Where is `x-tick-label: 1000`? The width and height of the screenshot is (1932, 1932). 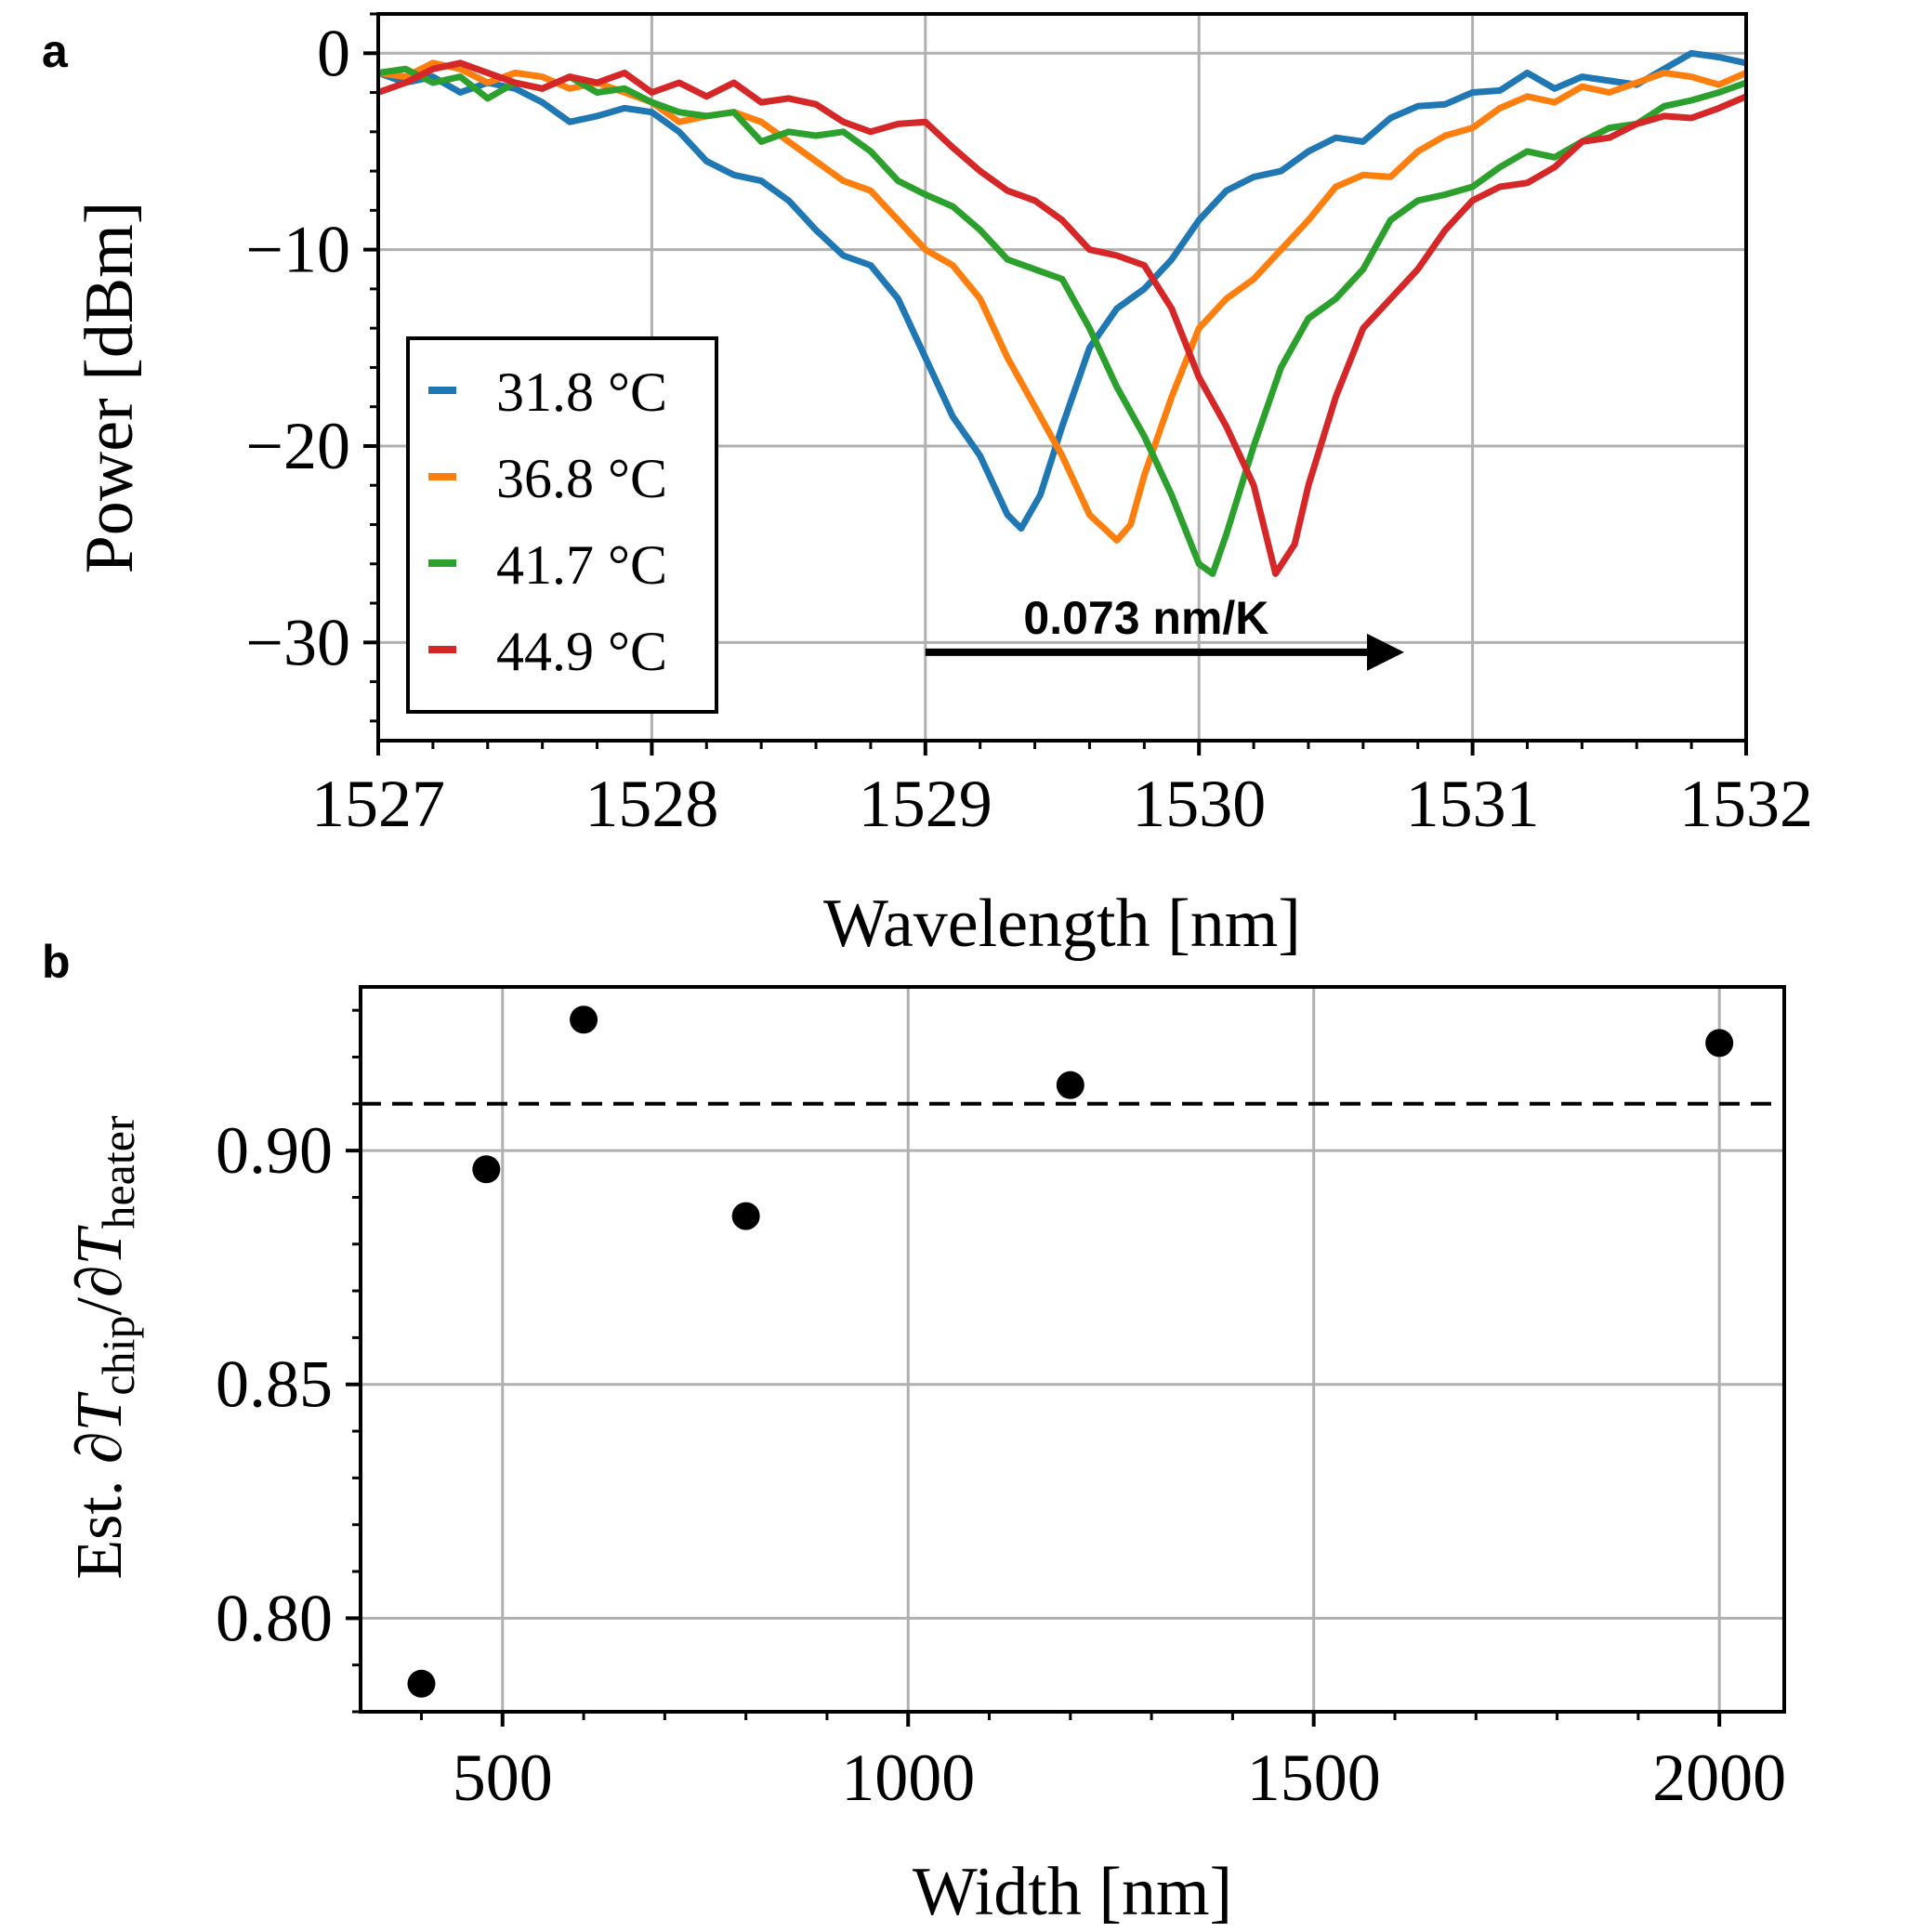 x-tick-label: 1000 is located at coordinates (908, 1778).